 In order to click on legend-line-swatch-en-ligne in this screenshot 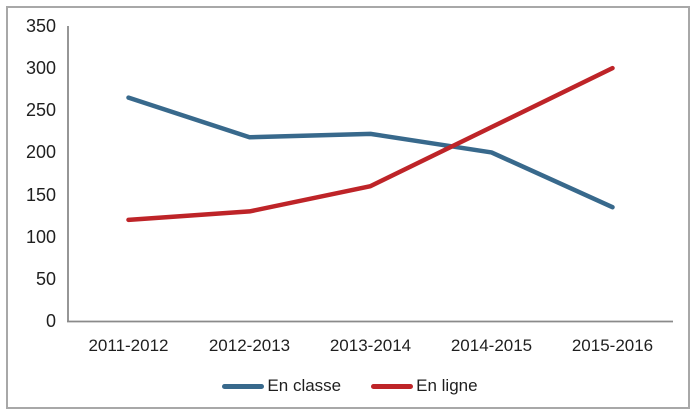, I will do `click(392, 386)`.